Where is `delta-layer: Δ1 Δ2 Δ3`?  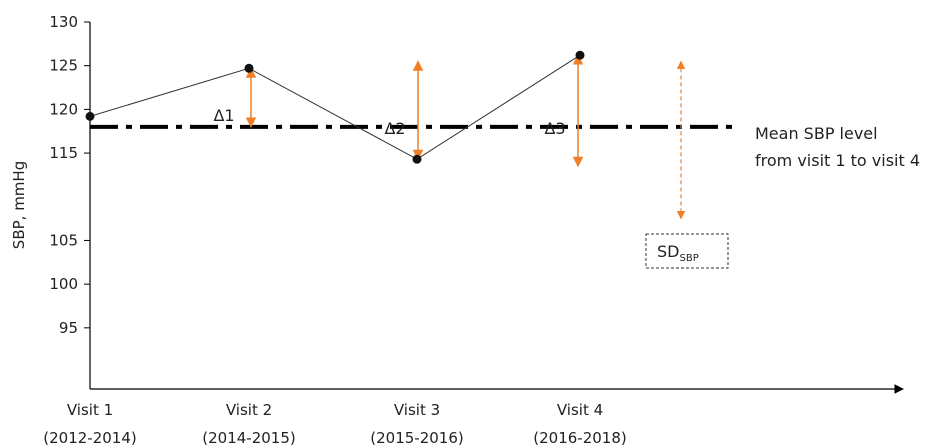 delta-layer: Δ1 Δ2 Δ3 is located at coordinates (398, 111).